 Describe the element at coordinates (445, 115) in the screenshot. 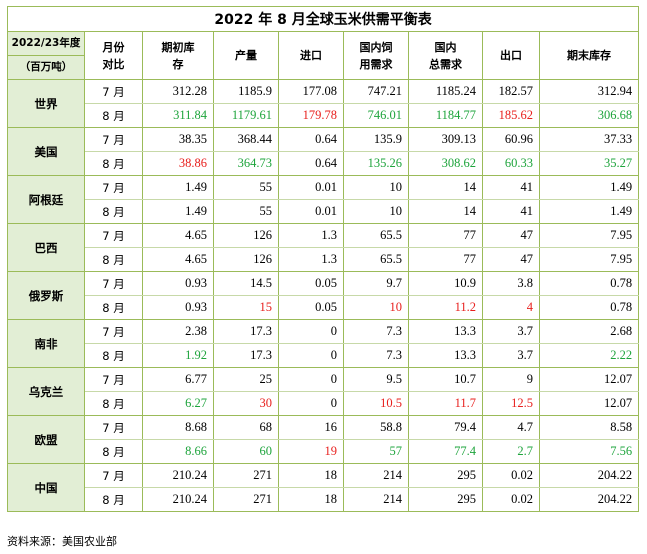

I see `value-cell: 1184.77` at that location.